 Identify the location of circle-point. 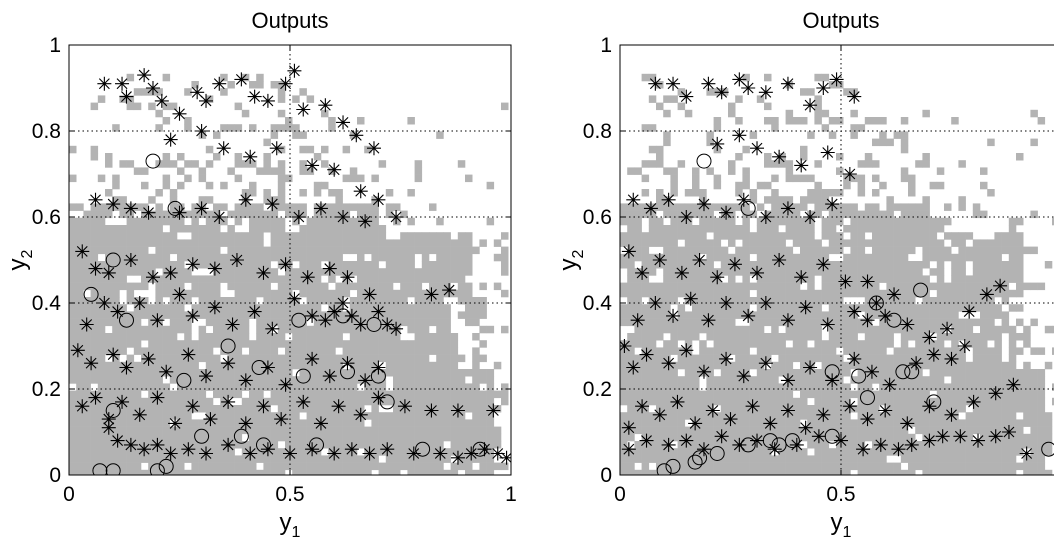
(748, 208).